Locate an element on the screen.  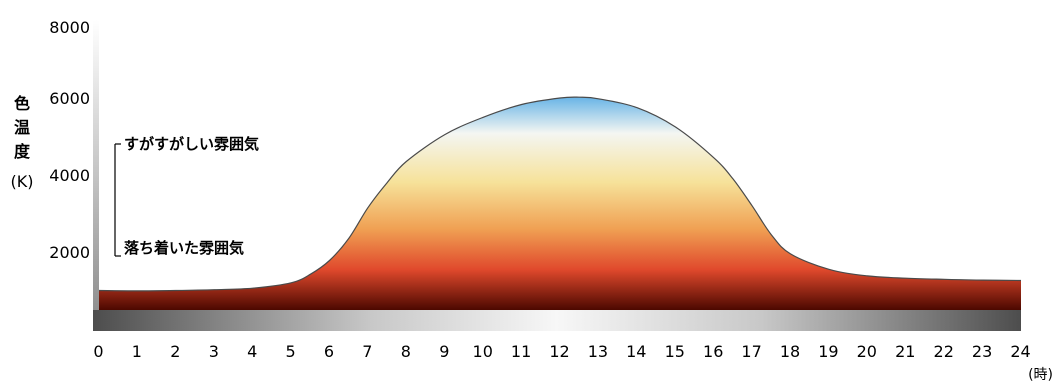
y-axis is located at coordinates (96, 175).